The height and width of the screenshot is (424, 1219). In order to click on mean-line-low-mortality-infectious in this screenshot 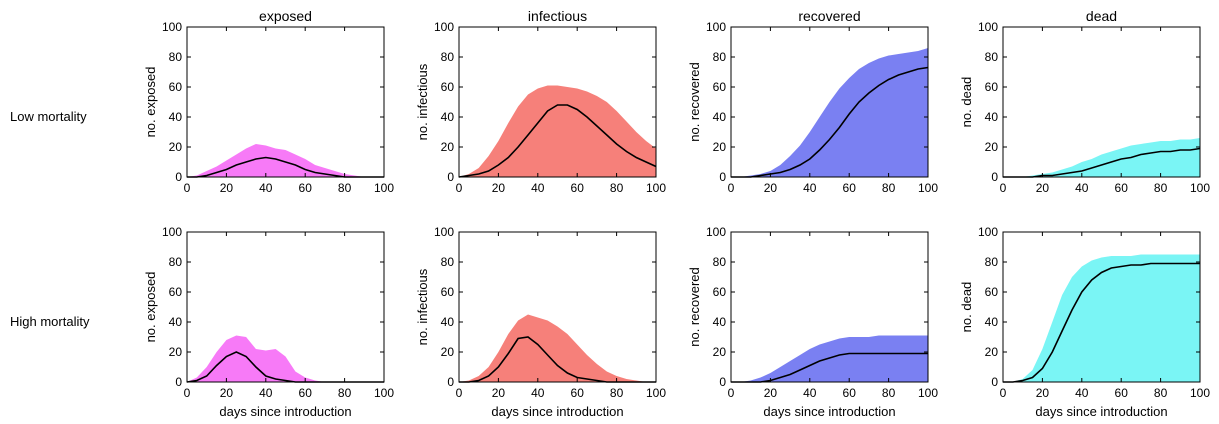, I will do `click(557, 141)`.